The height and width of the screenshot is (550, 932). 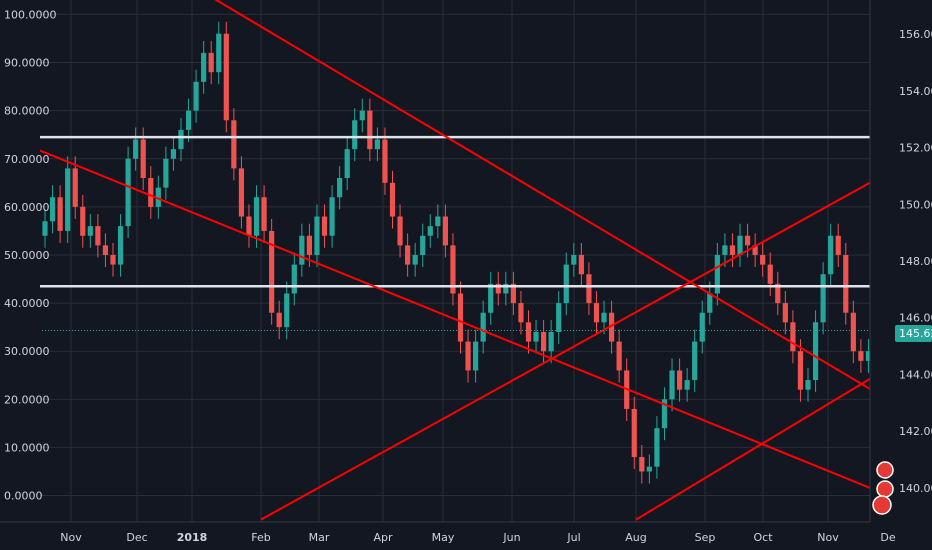 What do you see at coordinates (27, 303) in the screenshot?
I see `left-axis-tick-label: 40.0000` at bounding box center [27, 303].